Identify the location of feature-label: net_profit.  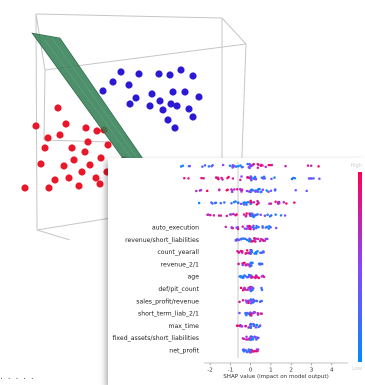
(184, 351).